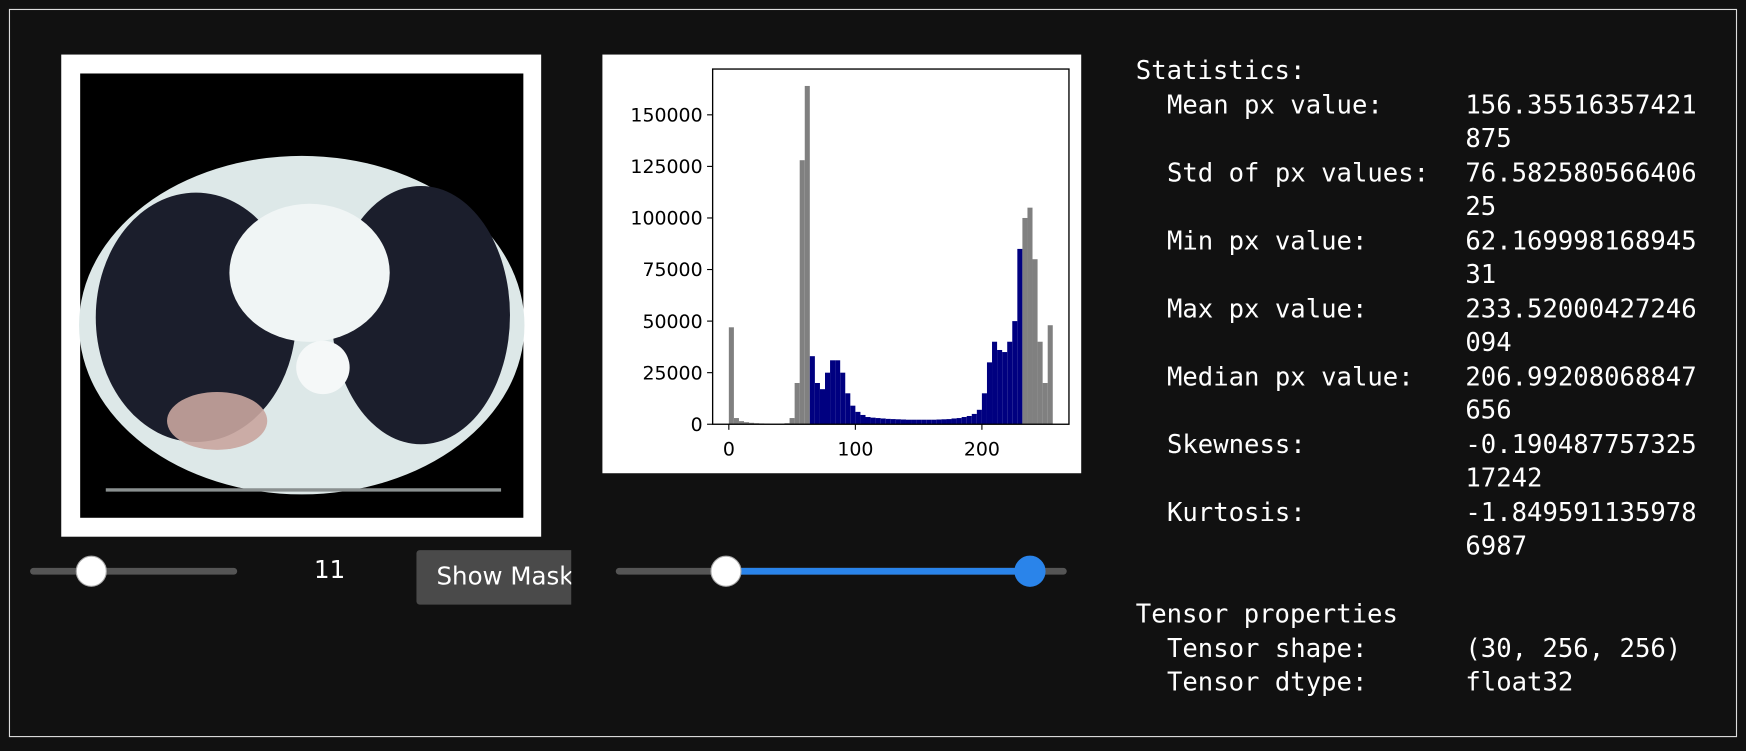 The image size is (1746, 751). What do you see at coordinates (1580, 190) in the screenshot?
I see `stat-value: 76.58258056640625` at bounding box center [1580, 190].